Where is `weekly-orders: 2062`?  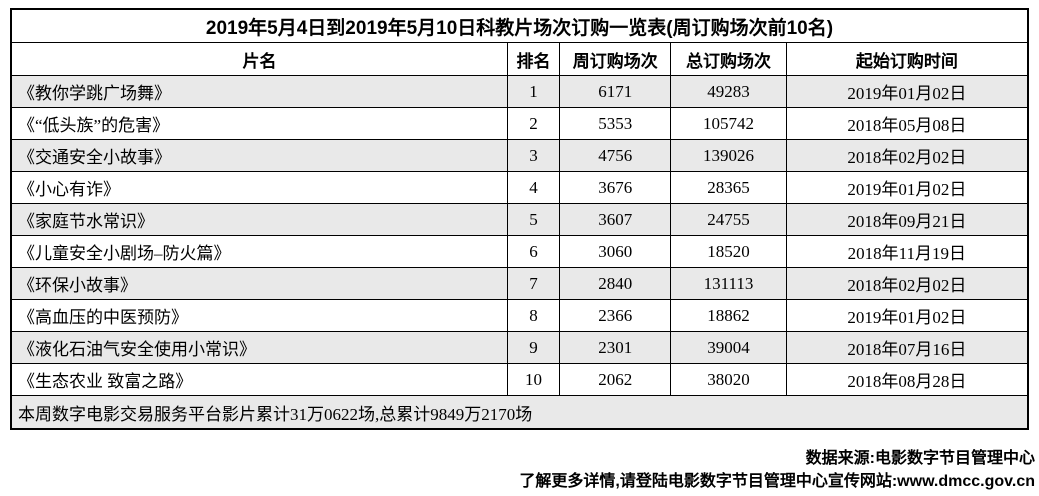 weekly-orders: 2062 is located at coordinates (615, 379).